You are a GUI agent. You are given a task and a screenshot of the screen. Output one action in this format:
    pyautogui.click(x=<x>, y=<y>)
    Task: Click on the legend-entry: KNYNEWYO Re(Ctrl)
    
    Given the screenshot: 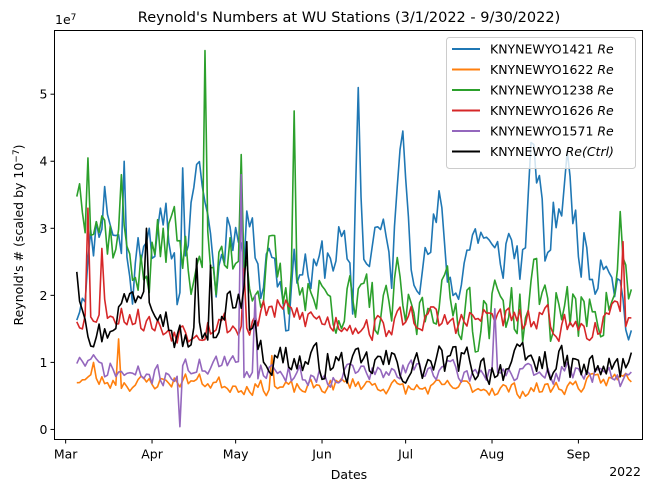 What is the action you would take?
    pyautogui.click(x=533, y=151)
    